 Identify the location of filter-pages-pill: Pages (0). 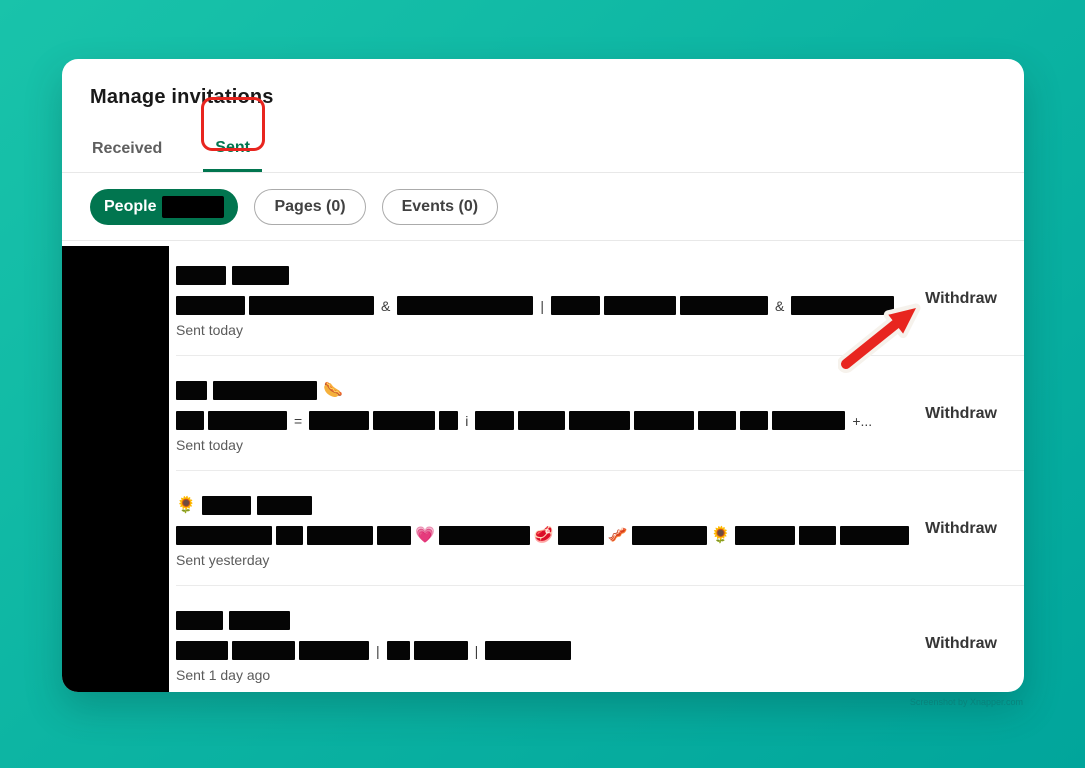
(310, 207).